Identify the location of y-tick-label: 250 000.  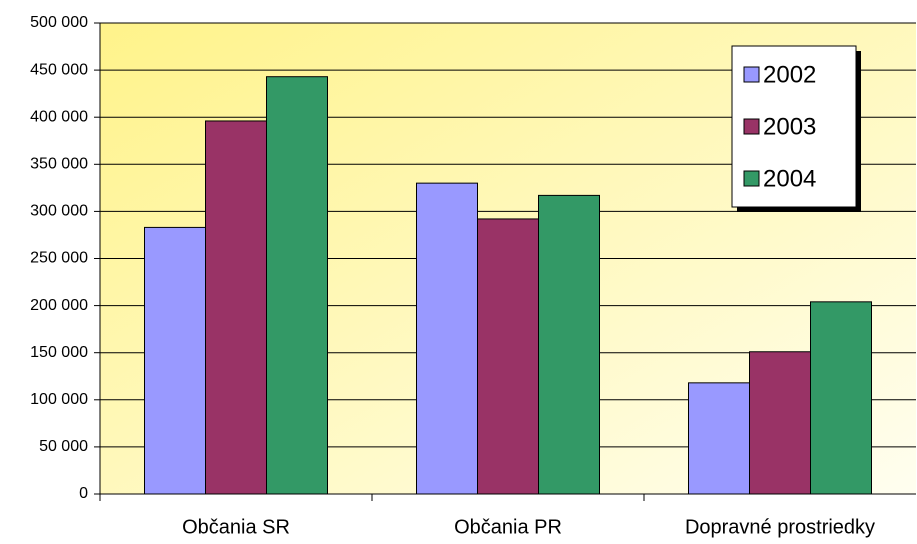
(59, 258).